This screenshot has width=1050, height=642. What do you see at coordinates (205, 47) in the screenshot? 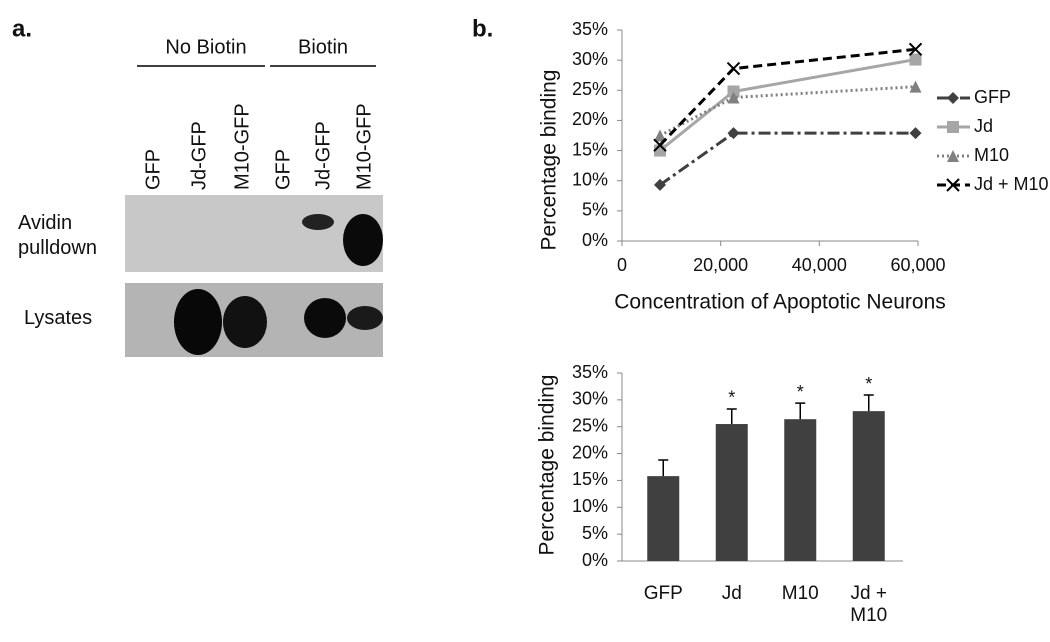
I see `group-label: No Biotin` at bounding box center [205, 47].